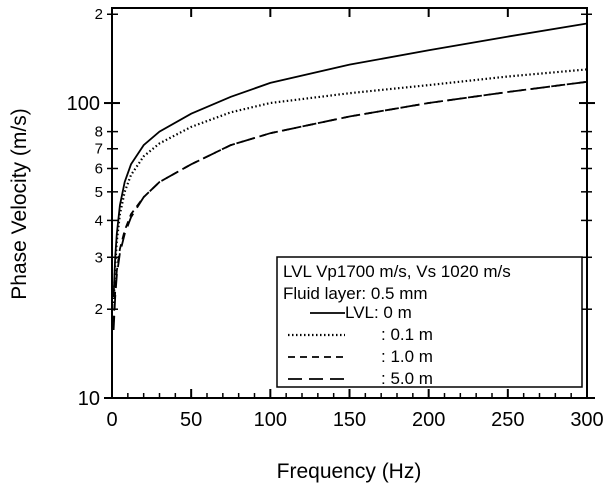 Image resolution: width=610 pixels, height=489 pixels. Describe the element at coordinates (407, 378) in the screenshot. I see `legend-label-3: : 5.0 m` at that location.